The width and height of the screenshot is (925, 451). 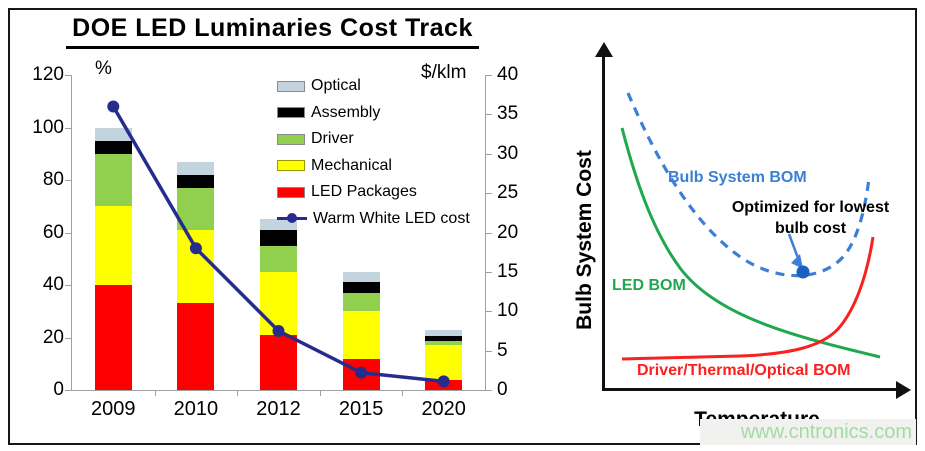 I want to click on legend-item-label: LED Packages, so click(x=364, y=192).